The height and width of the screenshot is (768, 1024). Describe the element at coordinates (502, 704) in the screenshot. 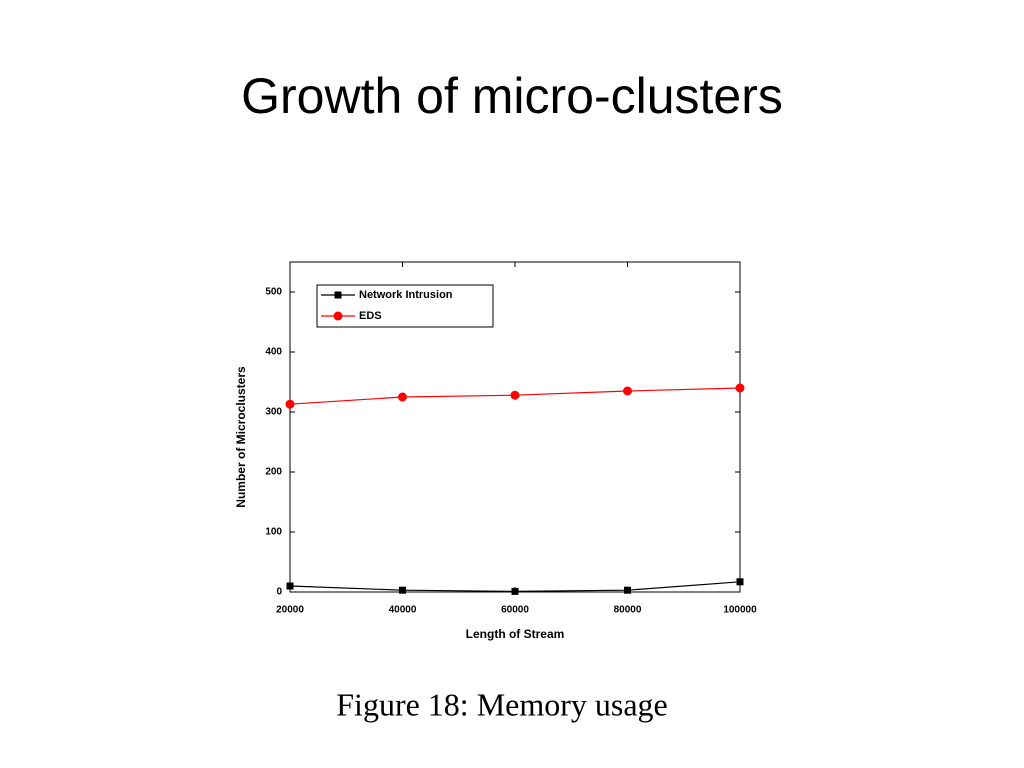

I see `figure-caption: Figure 18: Memory usage` at that location.